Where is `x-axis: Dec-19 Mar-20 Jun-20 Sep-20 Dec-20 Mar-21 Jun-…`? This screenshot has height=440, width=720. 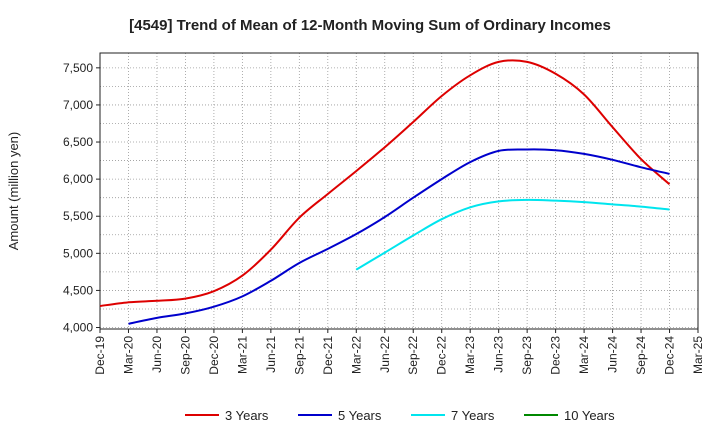
x-axis: Dec-19 Mar-20 Jun-20 Sep-20 Dec-20 Mar-21 Jun-… is located at coordinates (399, 352).